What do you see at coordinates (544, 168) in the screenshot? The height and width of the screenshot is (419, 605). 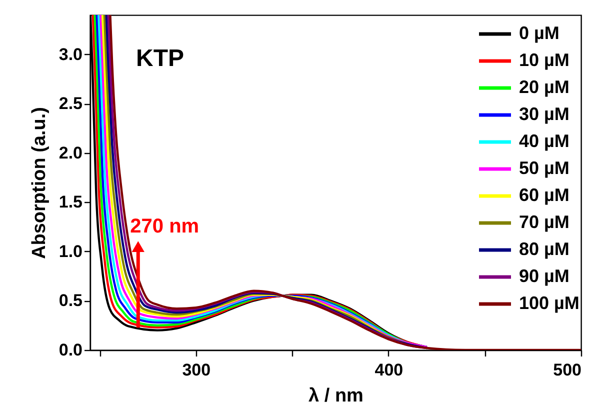 I see `legend-label: 50 µM` at bounding box center [544, 168].